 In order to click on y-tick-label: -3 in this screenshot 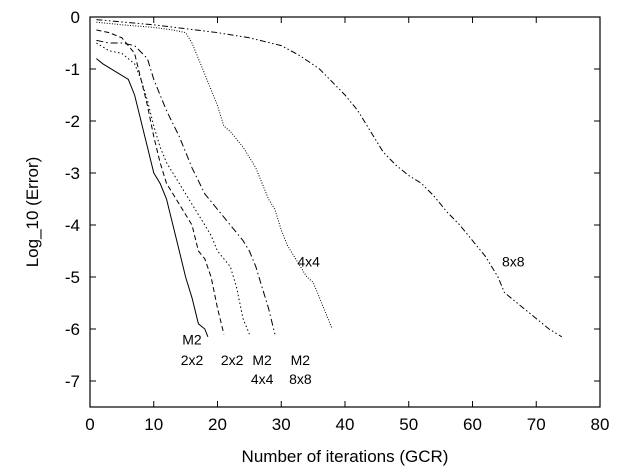, I will do `click(72, 173)`.